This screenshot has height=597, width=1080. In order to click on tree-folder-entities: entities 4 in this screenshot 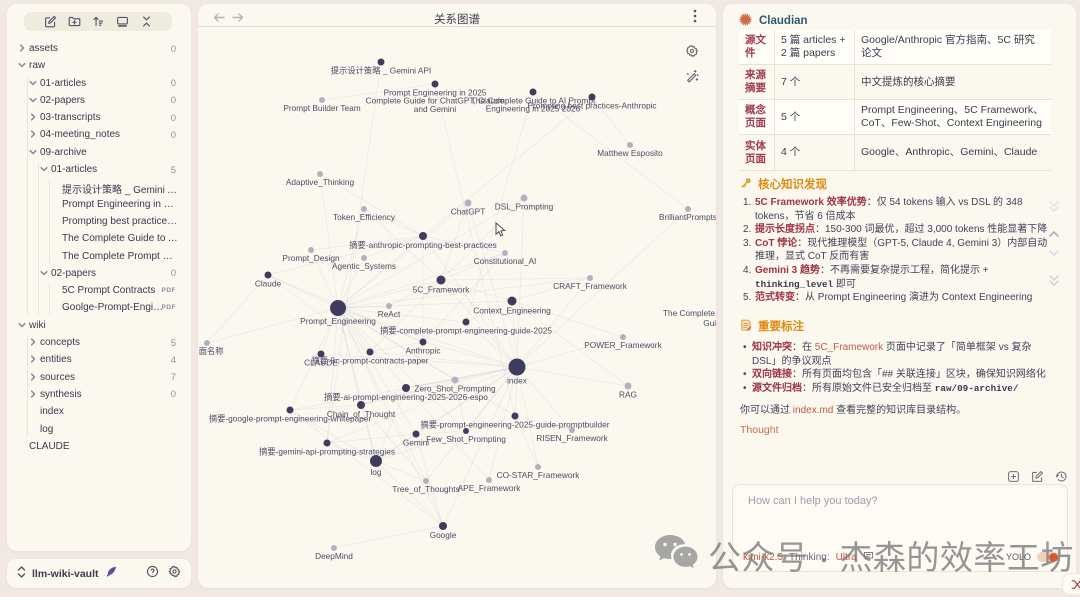, I will do `click(99, 359)`.